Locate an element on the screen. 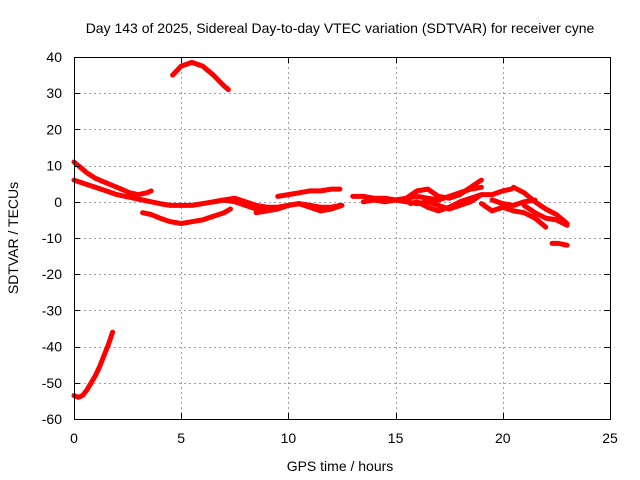 The height and width of the screenshot is (480, 640). series-line-s6 is located at coordinates (309, 192).